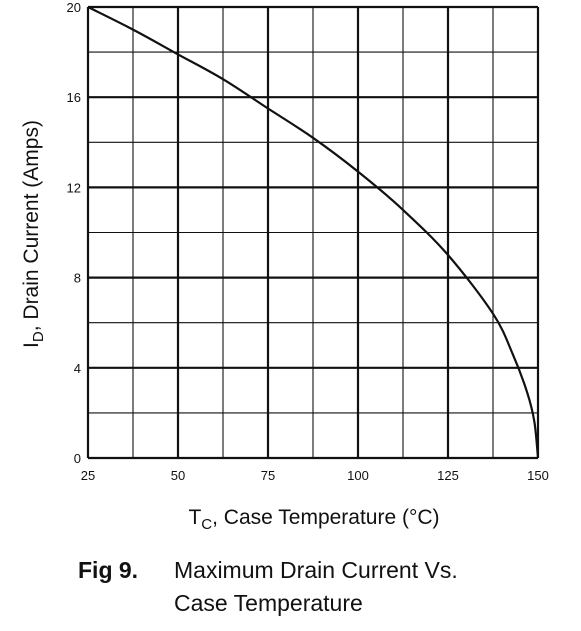  I want to click on x-tick-label: 125, so click(448, 475).